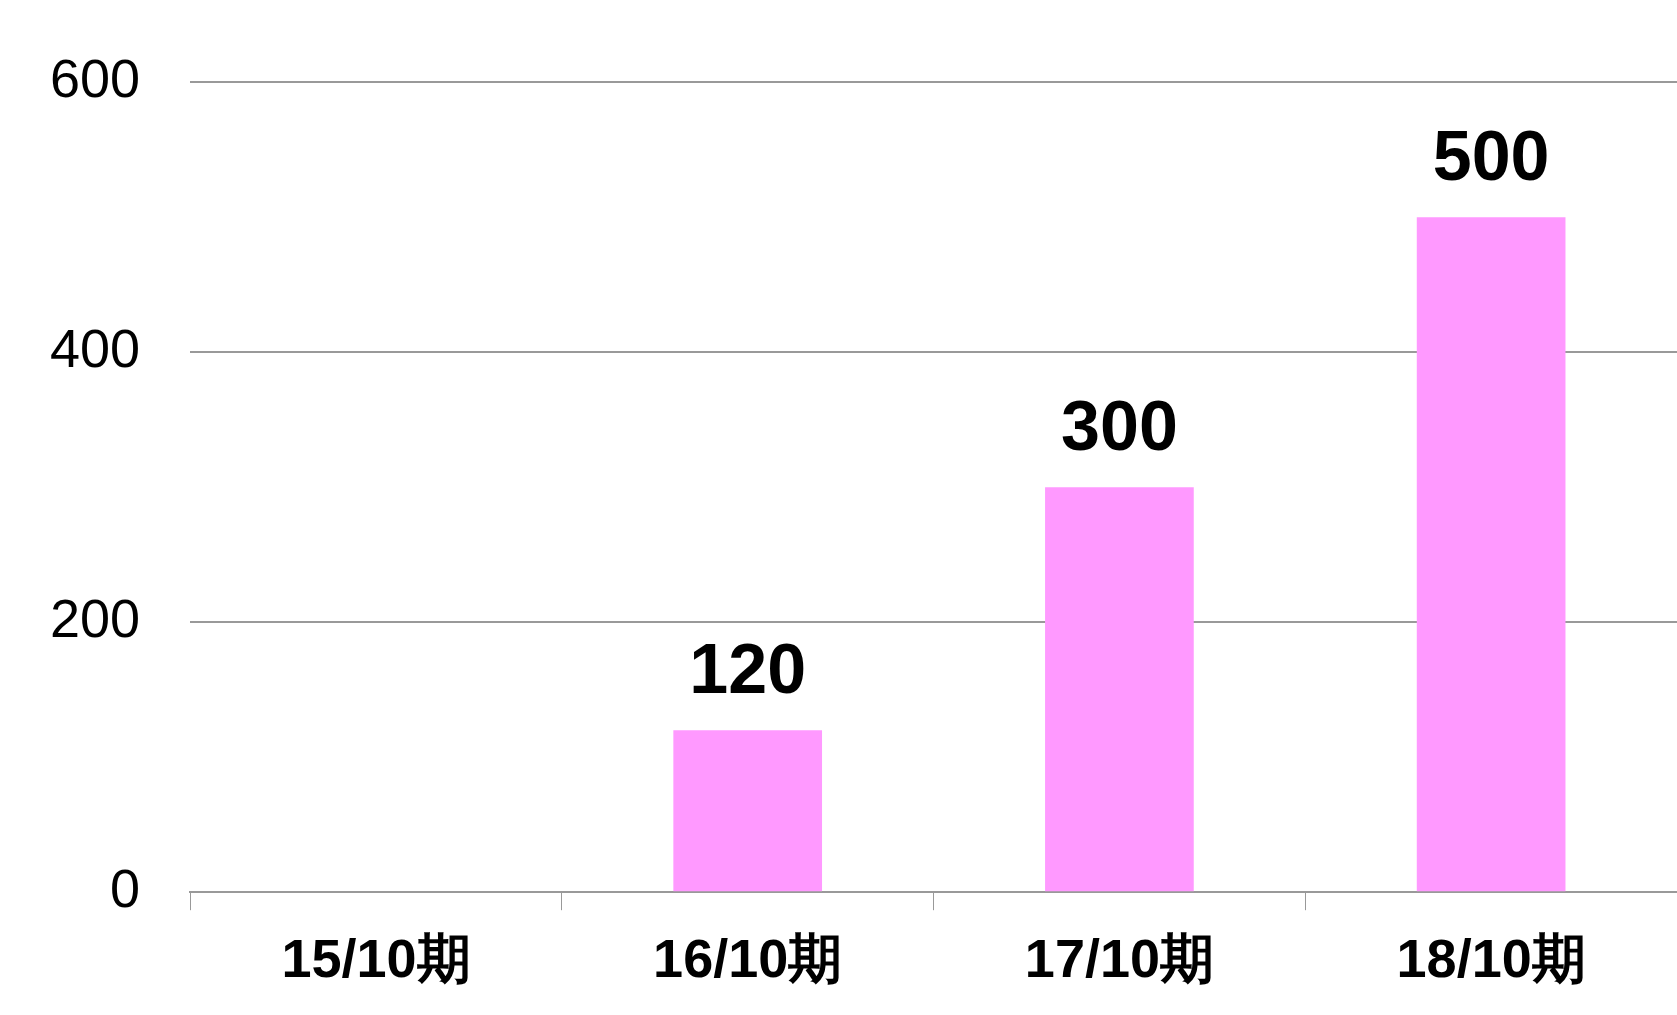 Image resolution: width=1677 pixels, height=1015 pixels. What do you see at coordinates (1491, 958) in the screenshot?
I see `x-tick-label: 18/10期` at bounding box center [1491, 958].